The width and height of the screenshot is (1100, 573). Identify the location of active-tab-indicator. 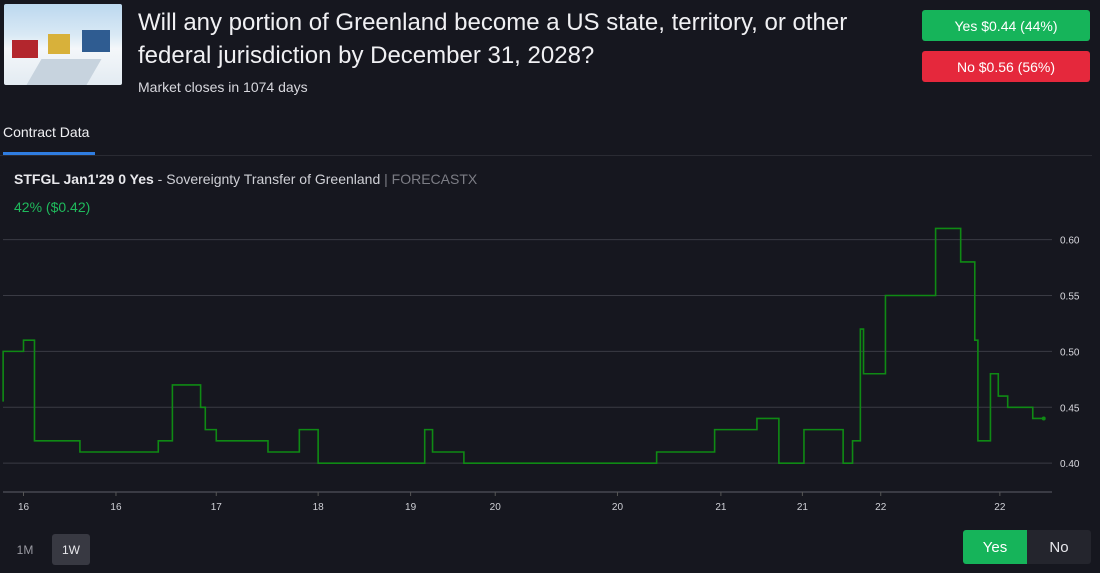
(49, 153).